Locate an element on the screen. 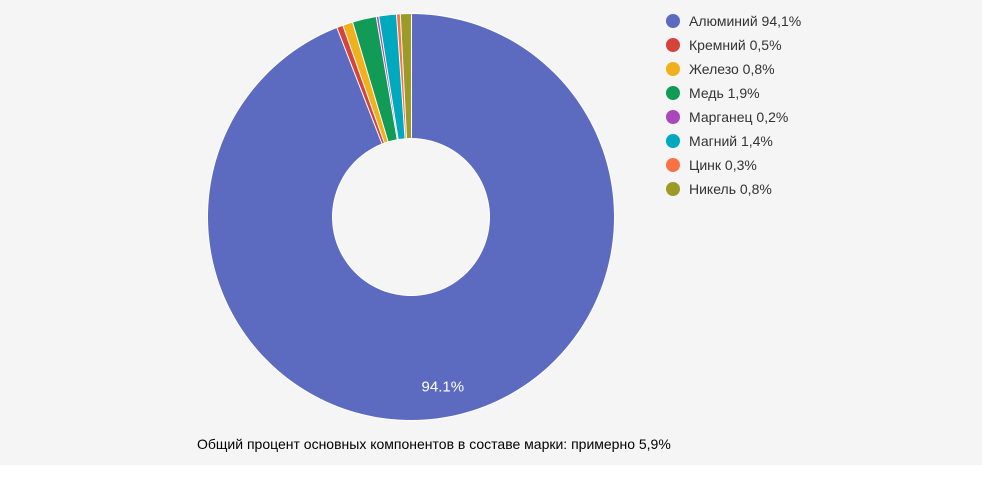  legend-label: Железо 0,8% is located at coordinates (732, 69).